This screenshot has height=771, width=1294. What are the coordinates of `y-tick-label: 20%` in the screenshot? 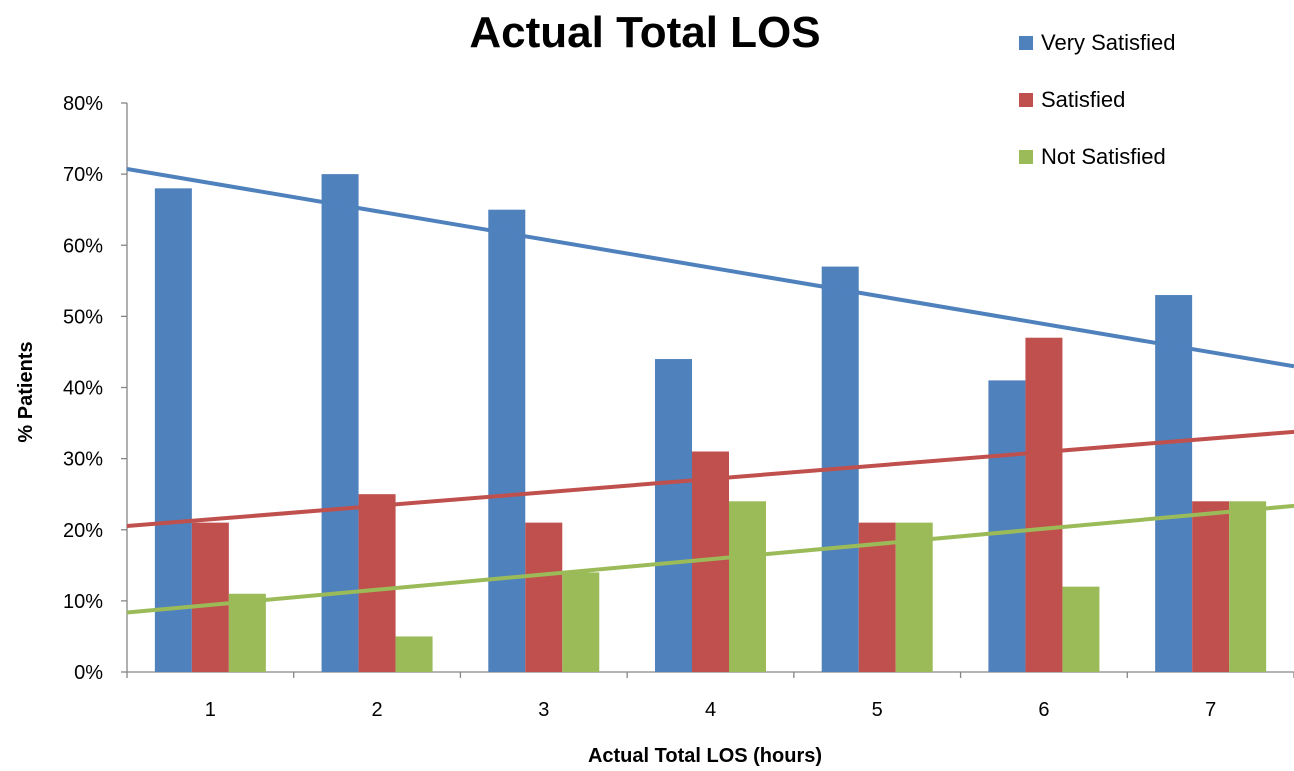 It's located at (83, 531).